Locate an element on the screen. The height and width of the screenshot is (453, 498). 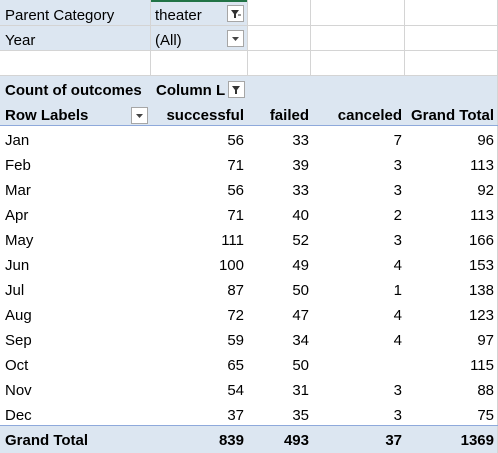
column-header-successful: successful is located at coordinates (205, 115).